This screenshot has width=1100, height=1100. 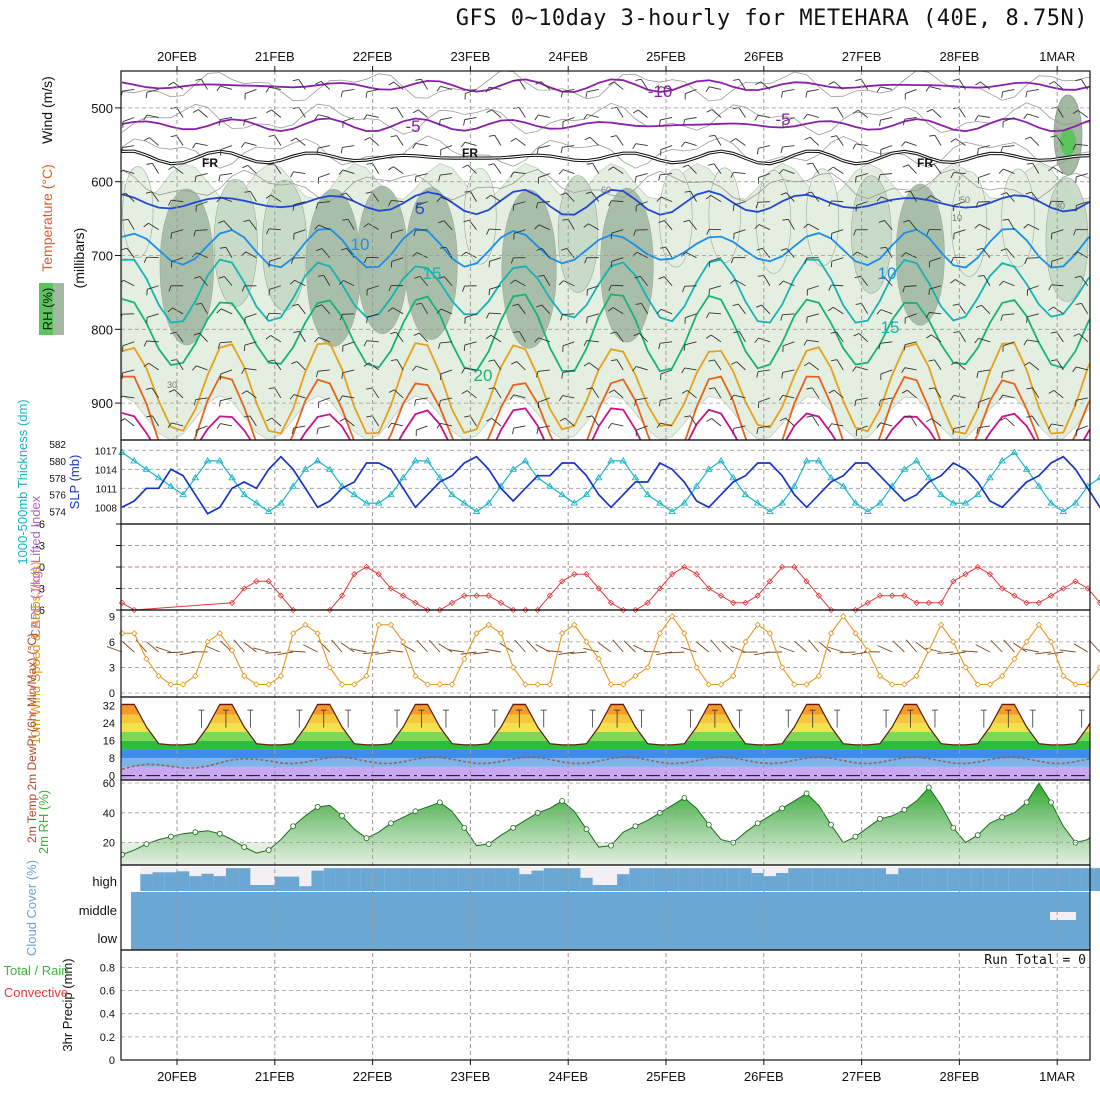 What do you see at coordinates (275, 56) in the screenshot?
I see `date-label-top: 21FEB` at bounding box center [275, 56].